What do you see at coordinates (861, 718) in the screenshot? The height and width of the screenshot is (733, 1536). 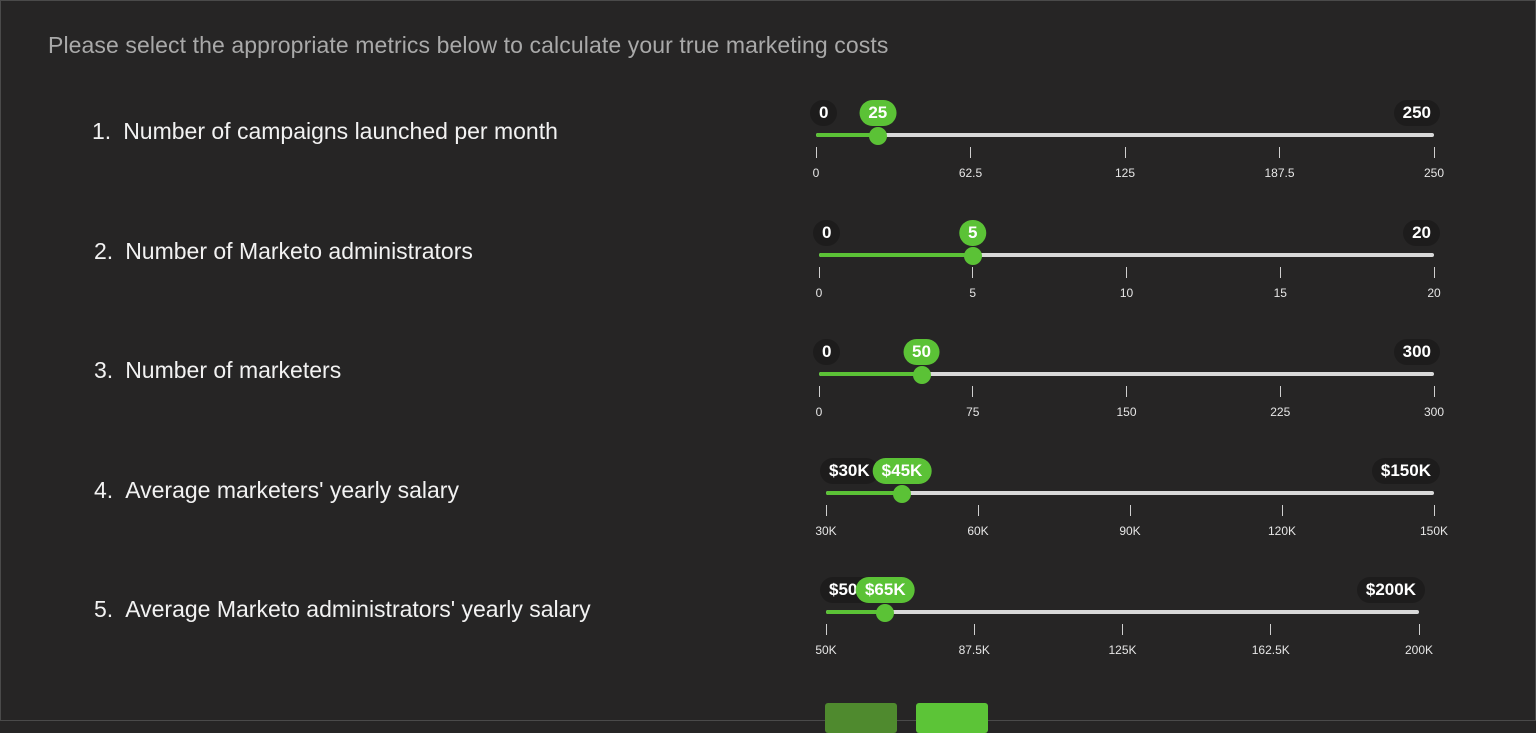 I see `secondary-button` at bounding box center [861, 718].